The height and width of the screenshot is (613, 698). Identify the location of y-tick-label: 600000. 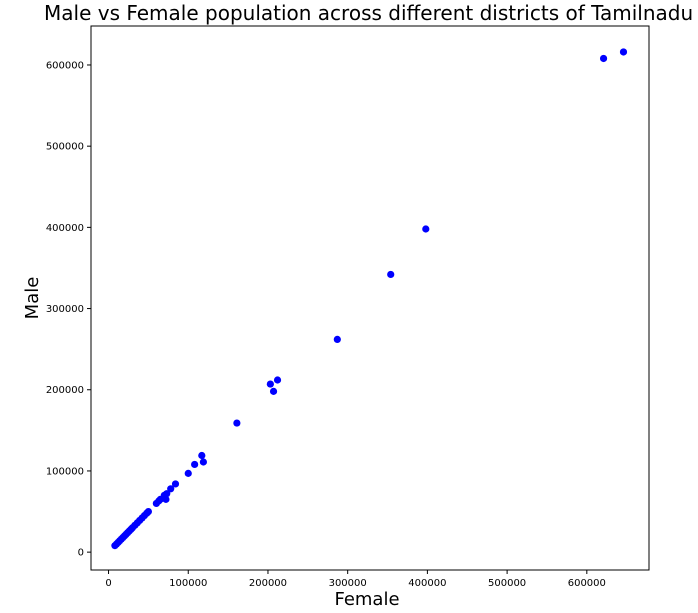
(65, 65).